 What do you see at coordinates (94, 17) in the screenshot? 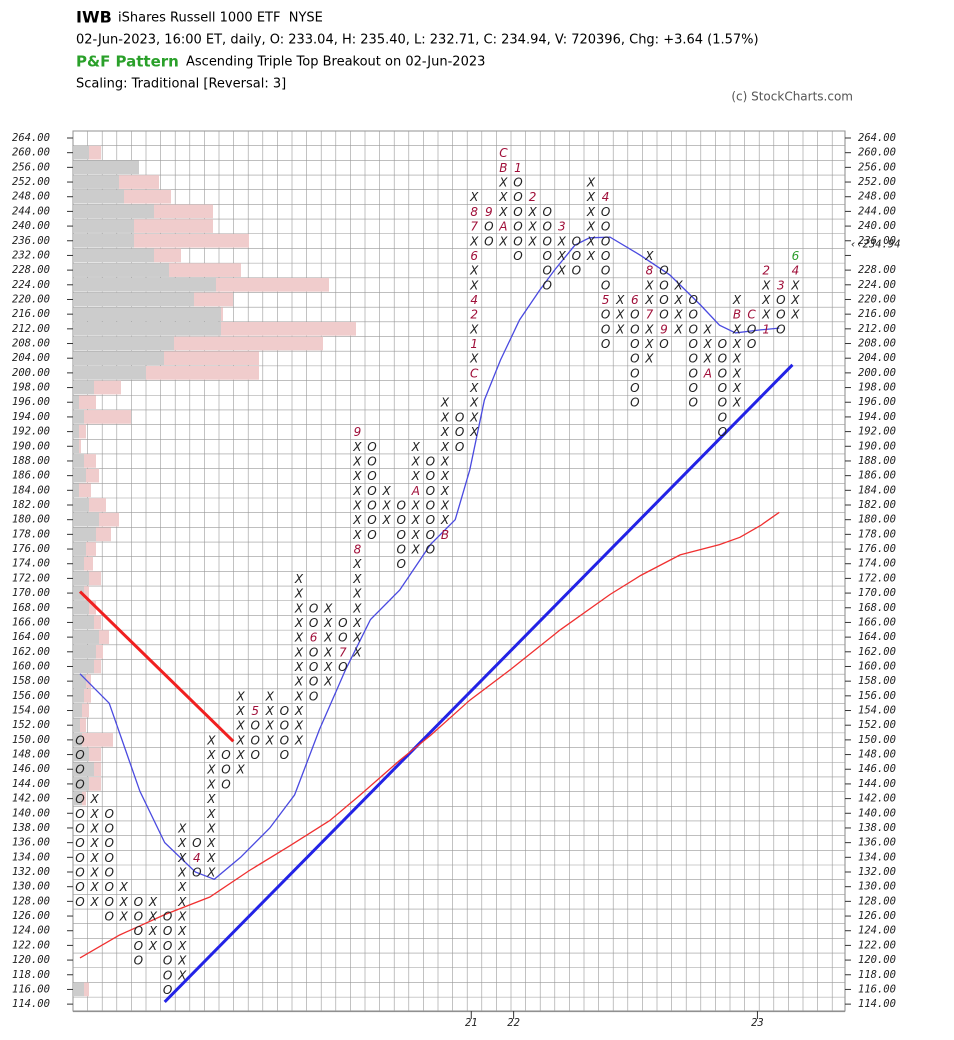
I see `symbol: IWB` at bounding box center [94, 17].